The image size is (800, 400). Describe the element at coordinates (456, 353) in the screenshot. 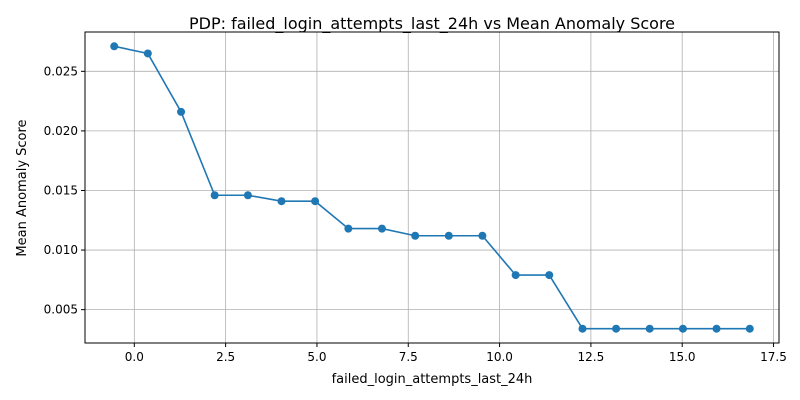

I see `x-axis-ticks: 0.0 2.5 5.0 7.5 10.0 12.5 15.0 17.5` at that location.